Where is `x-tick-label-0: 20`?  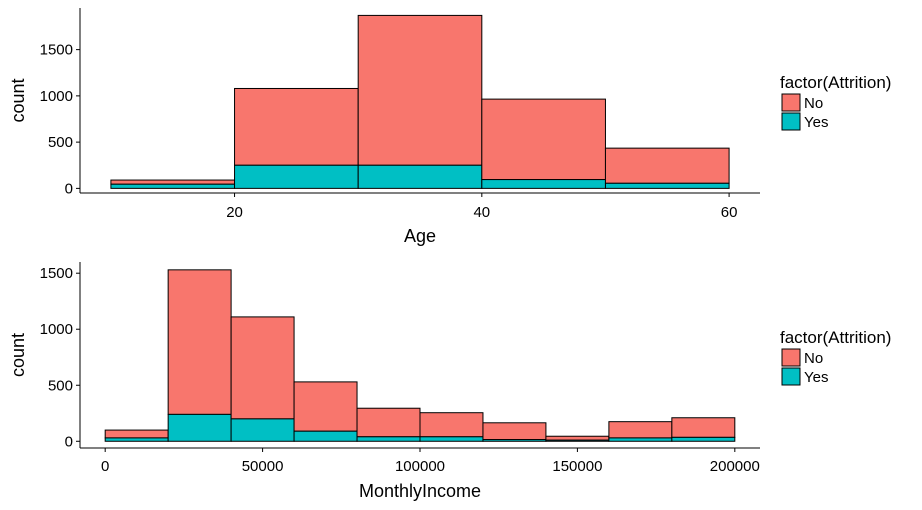
x-tick-label-0: 20 is located at coordinates (234, 212).